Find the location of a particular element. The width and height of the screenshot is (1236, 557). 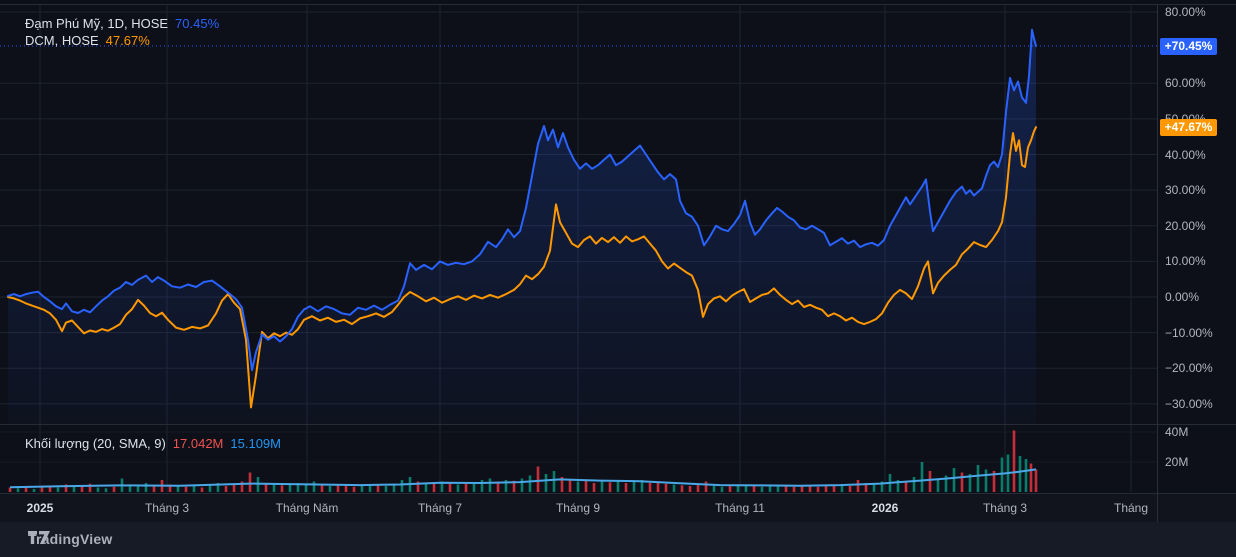

price-scale-label: −30.00% is located at coordinates (1189, 403).